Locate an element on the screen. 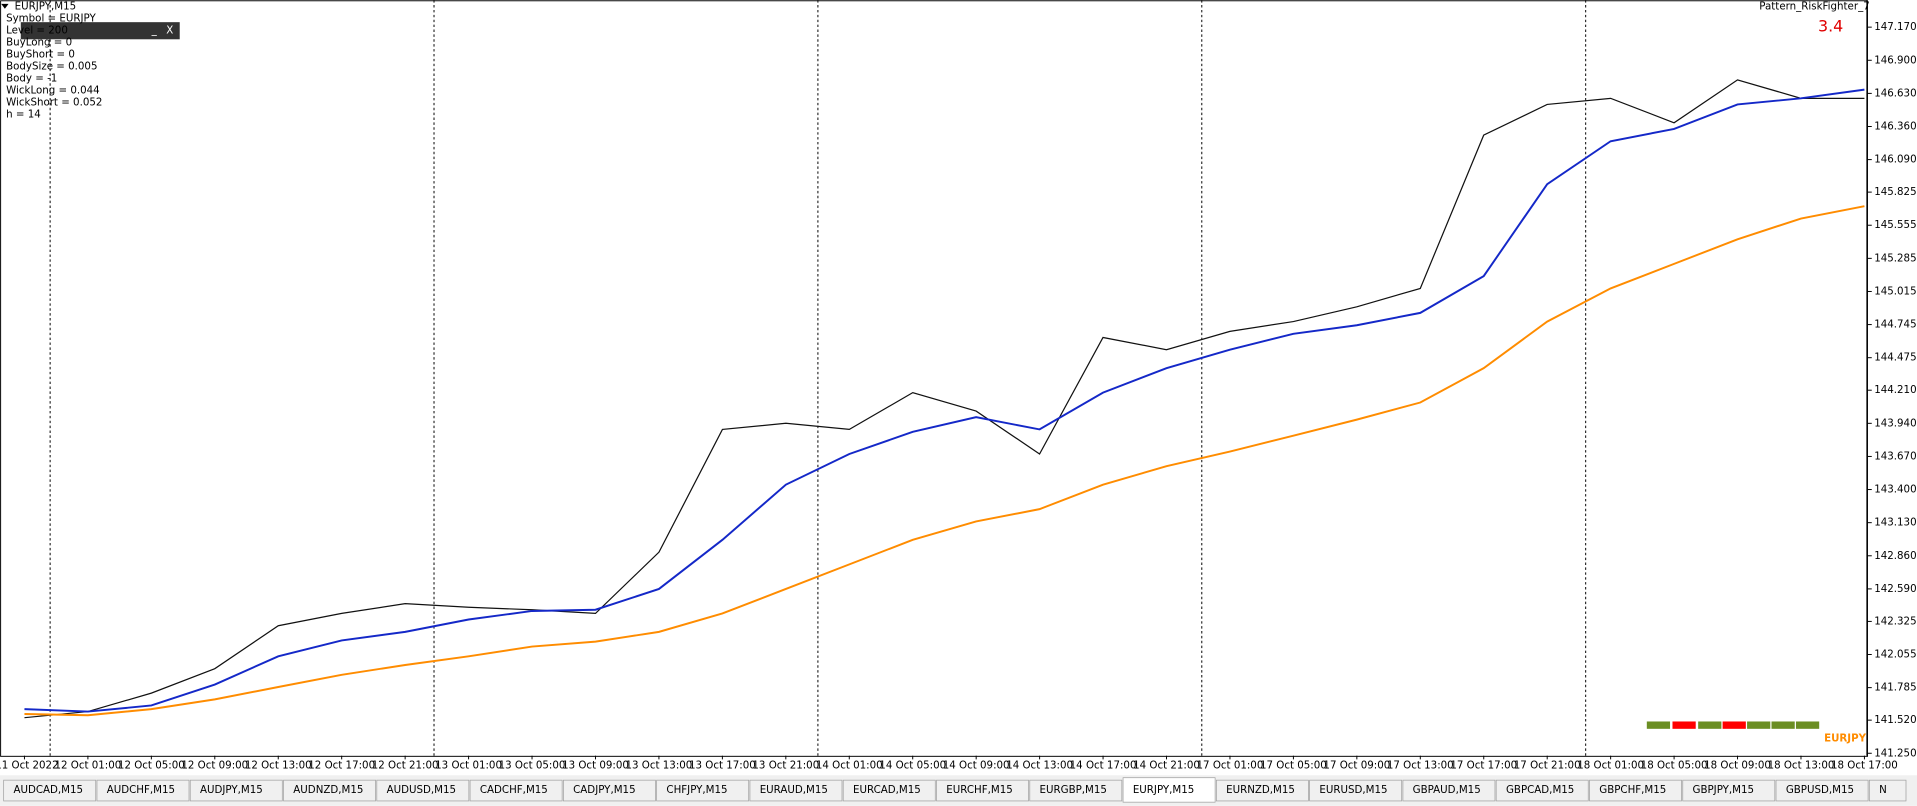  x-tick-label: 12 Oct 01:00 is located at coordinates (87, 765).